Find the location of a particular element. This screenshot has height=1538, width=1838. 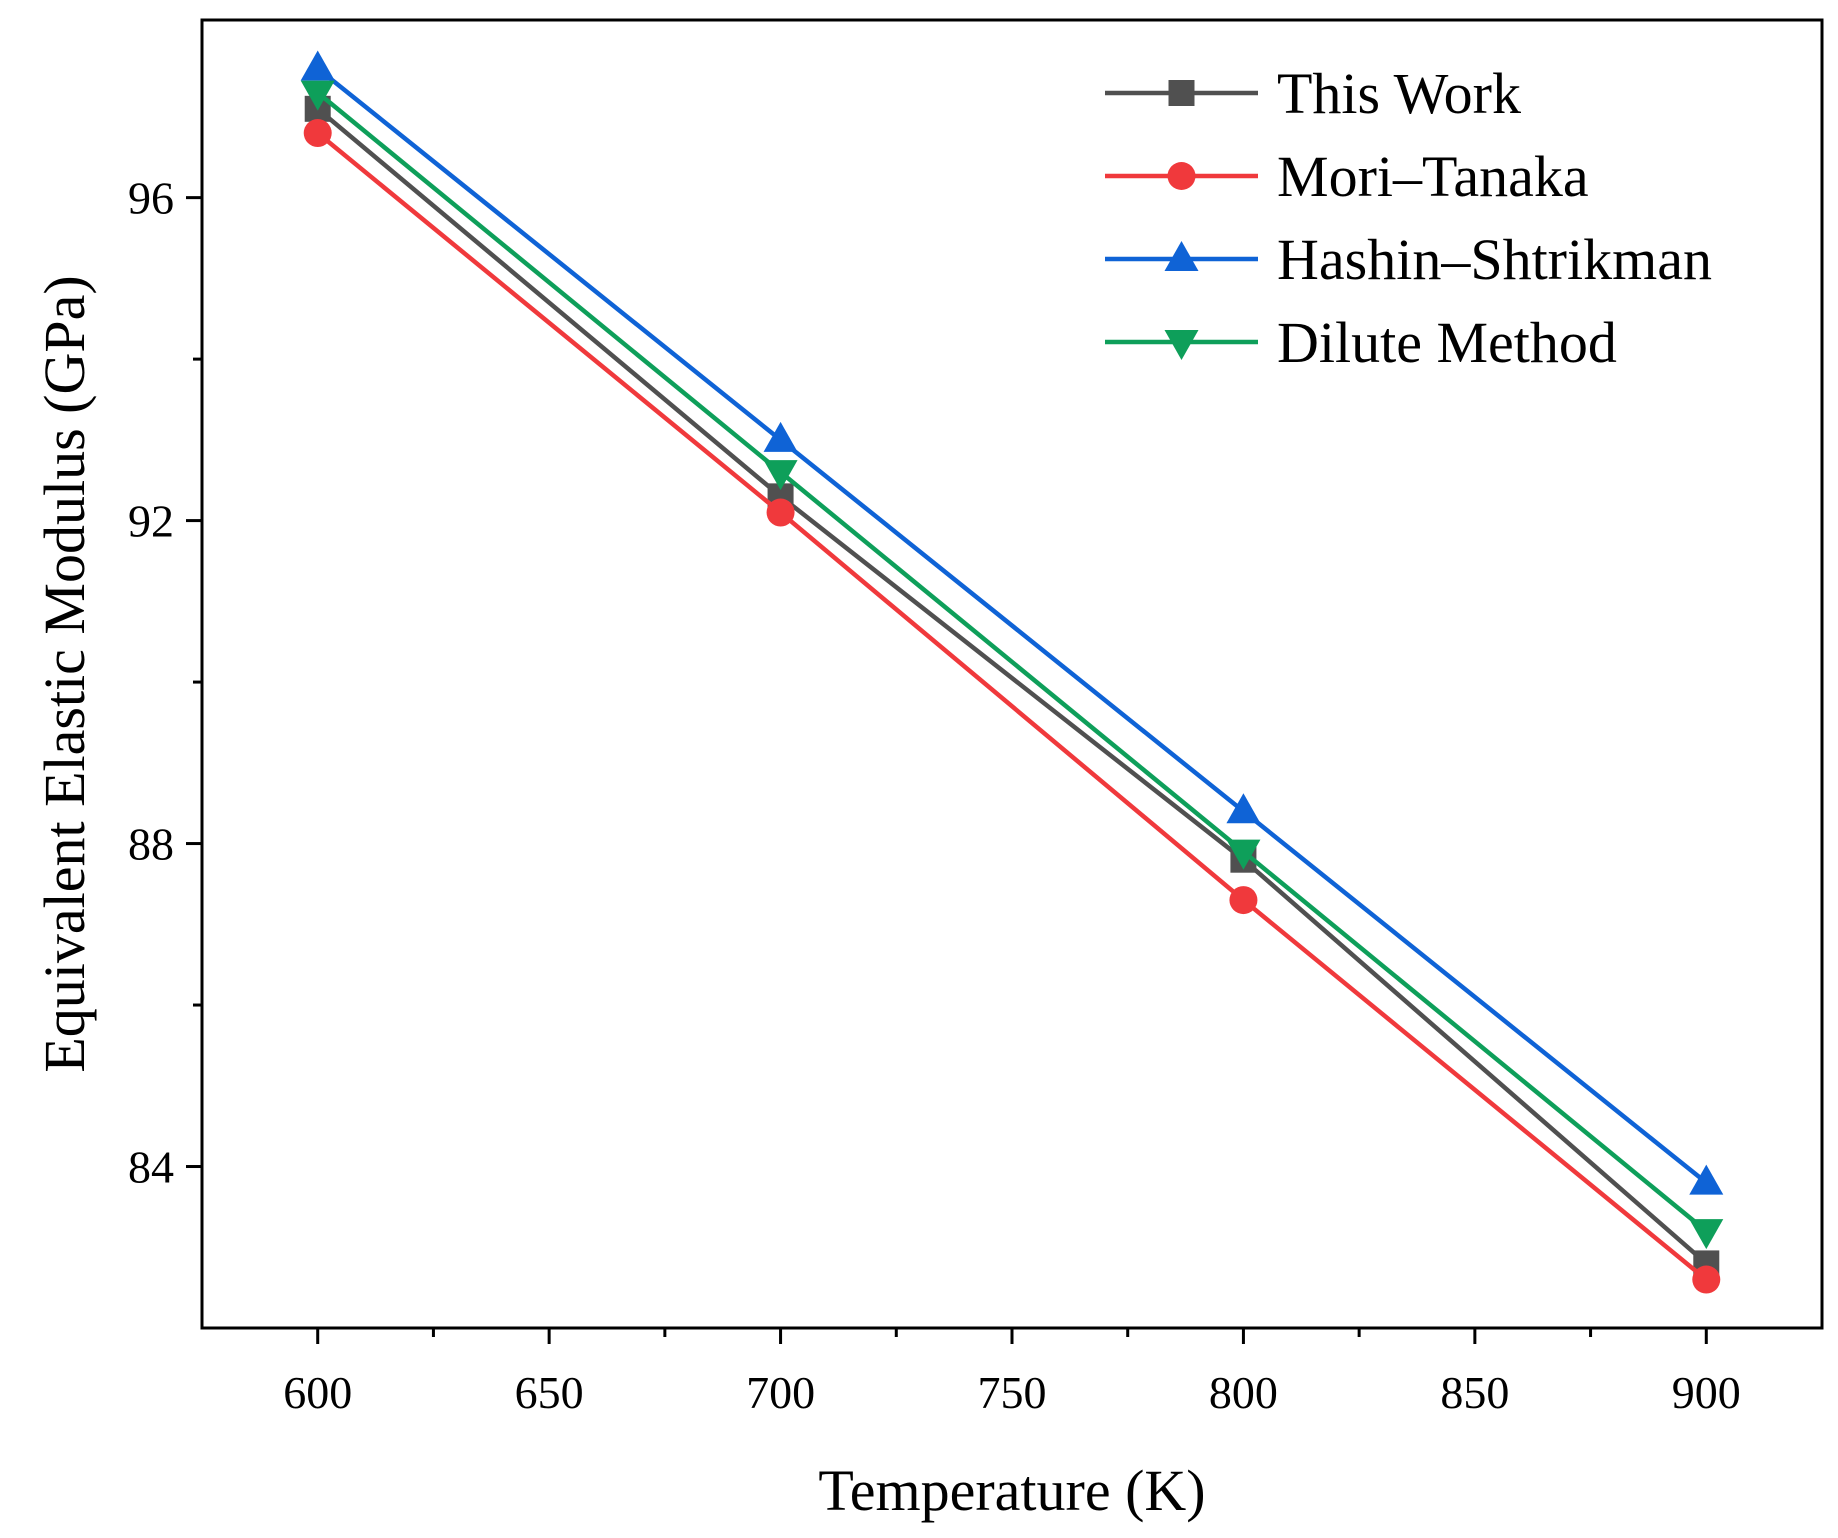

legend-item: Dilute Method is located at coordinates (1361, 342).